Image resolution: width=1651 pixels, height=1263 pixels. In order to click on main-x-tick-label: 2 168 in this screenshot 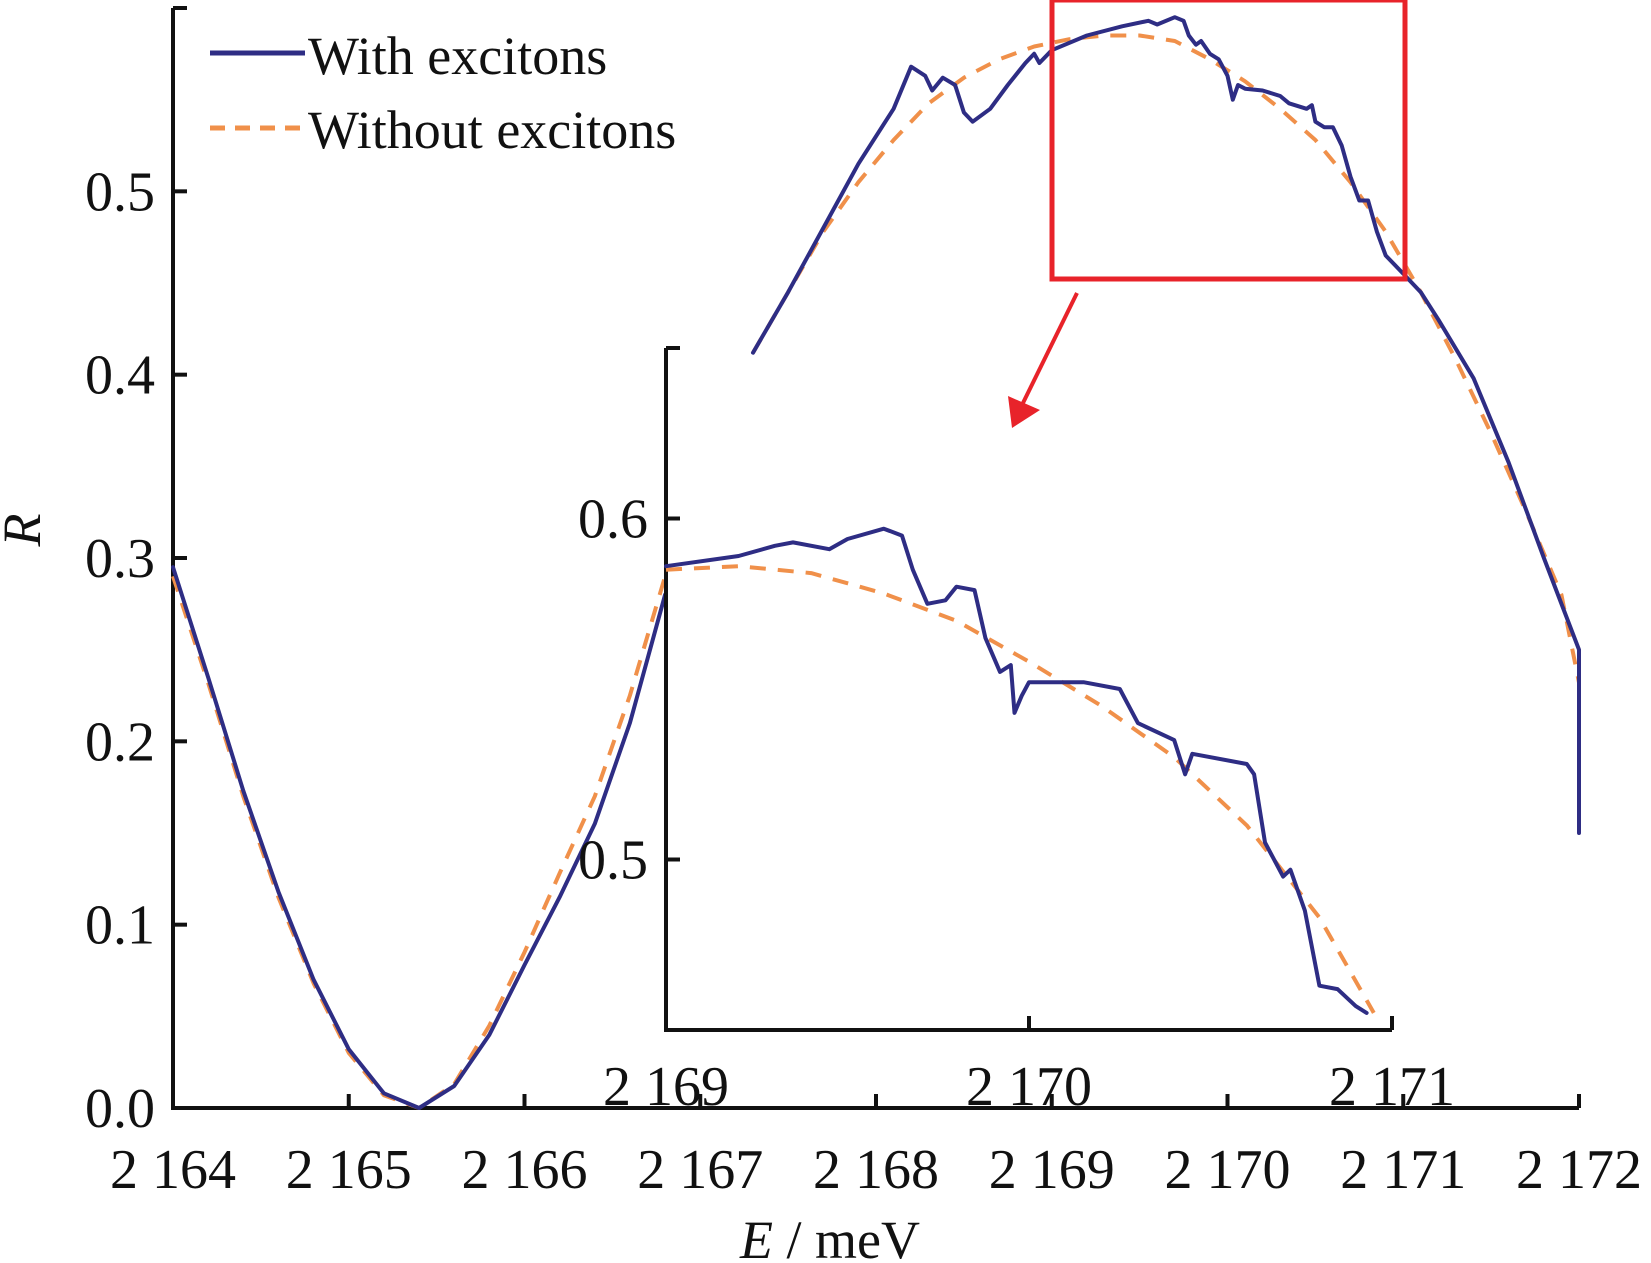, I will do `click(876, 1170)`.